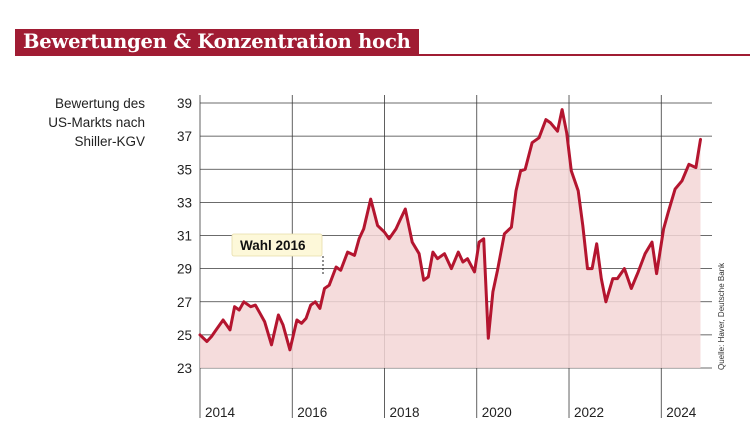  I want to click on y-tick-label: 39, so click(184, 103).